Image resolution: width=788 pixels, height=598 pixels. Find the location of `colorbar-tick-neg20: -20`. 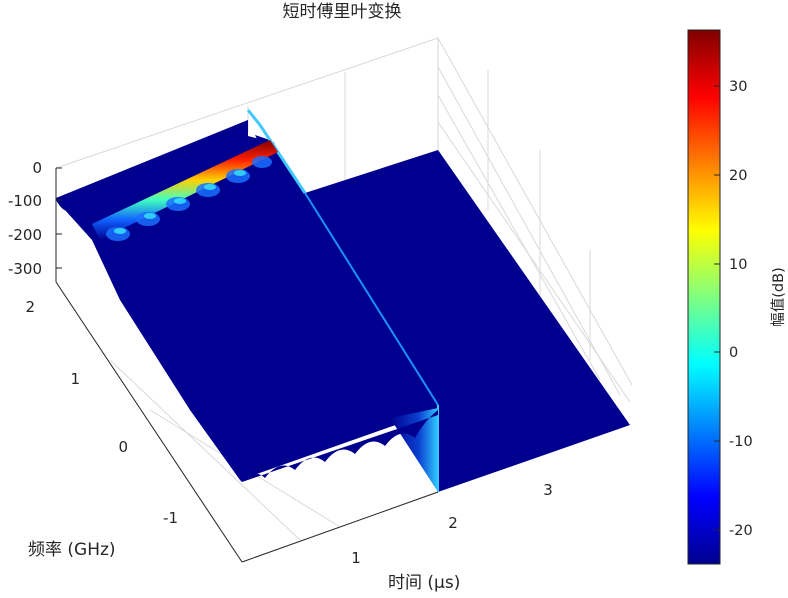

colorbar-tick-neg20: -20 is located at coordinates (741, 531).